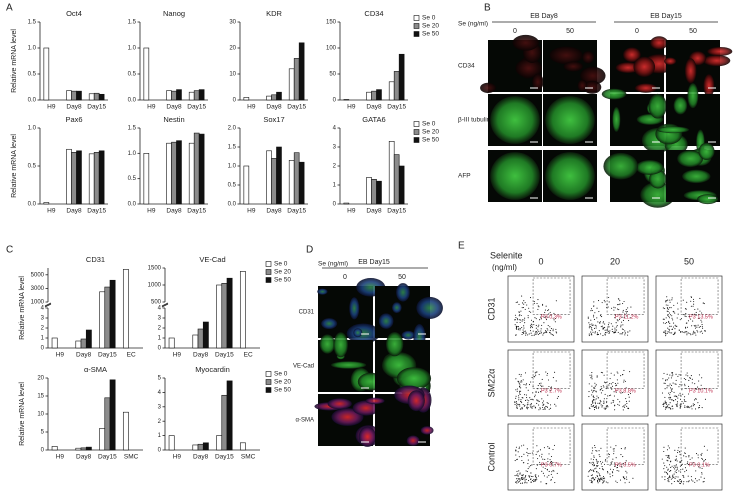 The width and height of the screenshot is (742, 504). I want to click on y-tick-label: 0.5, so click(132, 179).